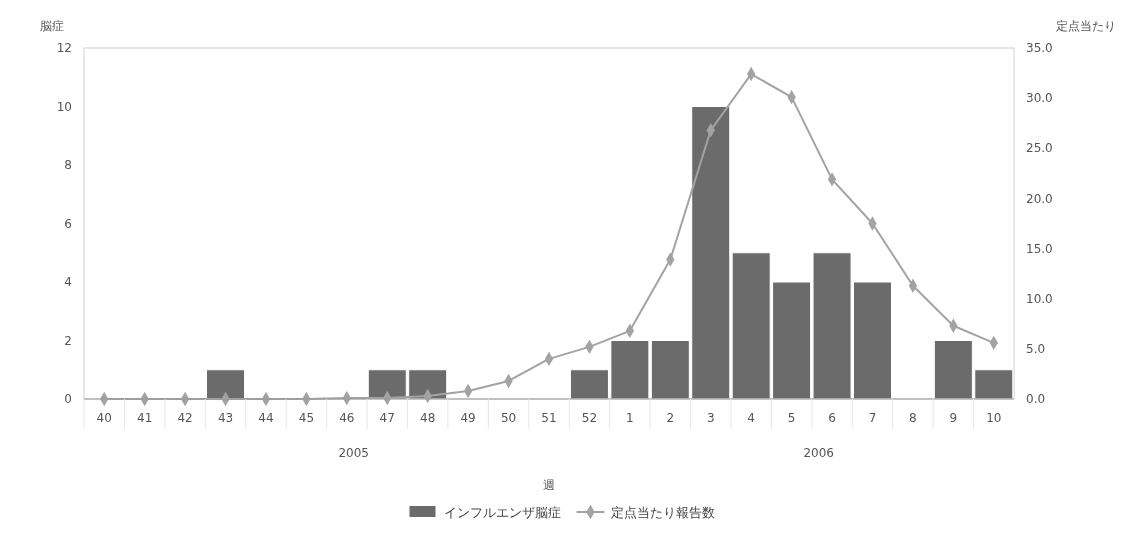 This screenshot has width=1140, height=542. I want to click on y-tick-label: 8, so click(68, 165).